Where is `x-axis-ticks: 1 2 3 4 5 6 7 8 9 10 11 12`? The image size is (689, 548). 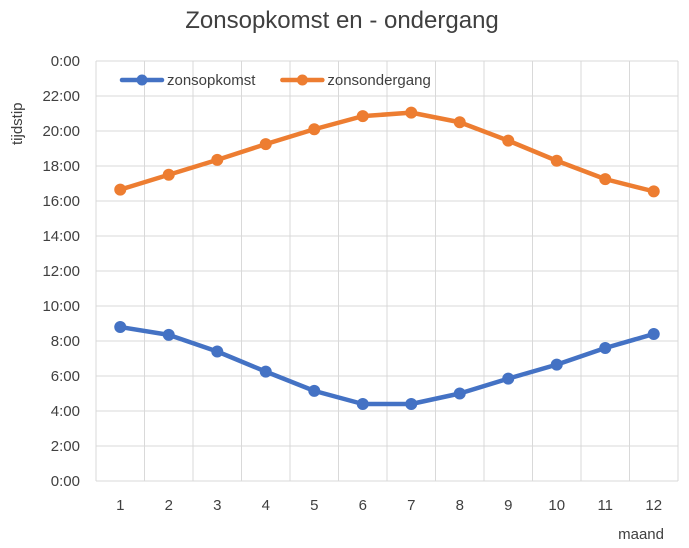
x-axis-ticks: 1 2 3 4 5 6 7 8 9 10 11 12 is located at coordinates (389, 505).